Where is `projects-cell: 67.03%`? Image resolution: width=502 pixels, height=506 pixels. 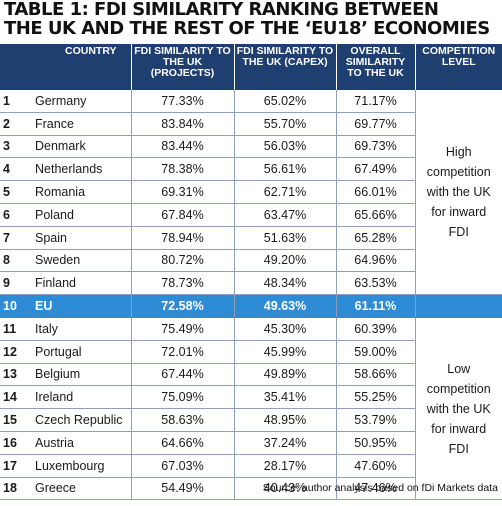 projects-cell: 67.03% is located at coordinates (183, 466).